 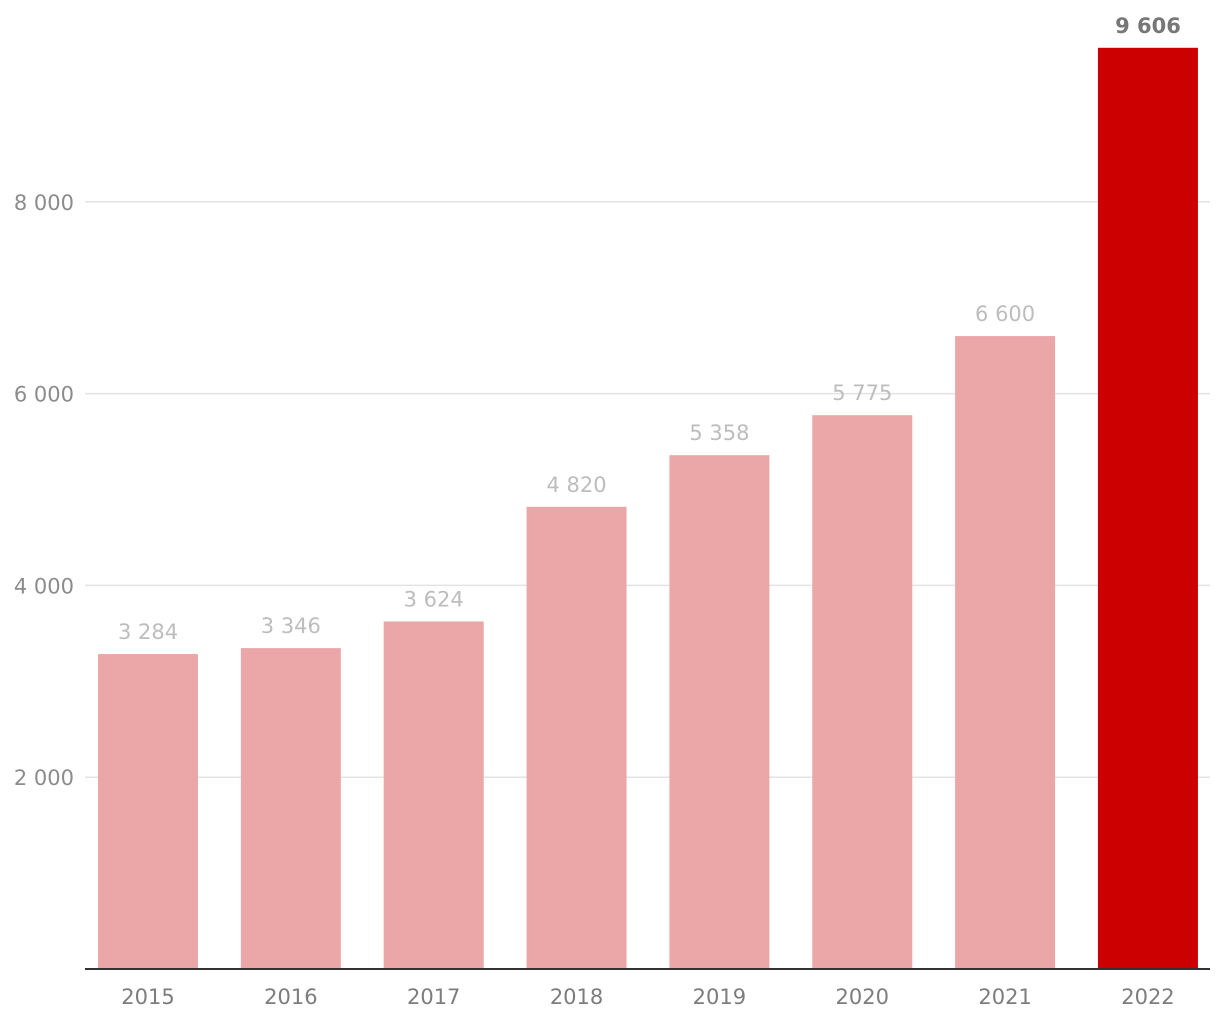 What do you see at coordinates (290, 808) in the screenshot?
I see `bar-2016` at bounding box center [290, 808].